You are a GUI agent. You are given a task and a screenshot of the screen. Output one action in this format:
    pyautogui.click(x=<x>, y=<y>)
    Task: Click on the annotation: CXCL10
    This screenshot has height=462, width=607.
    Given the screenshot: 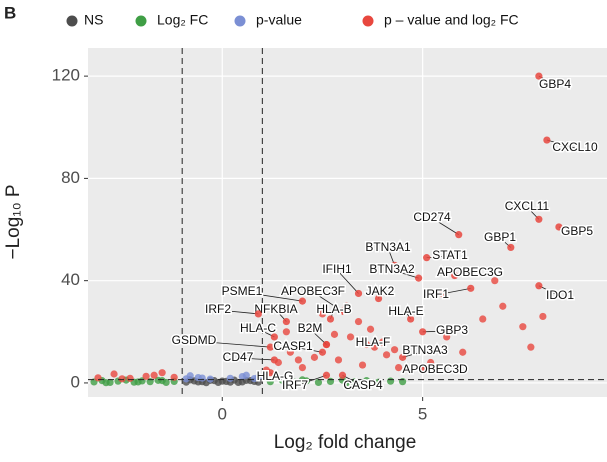 What is the action you would take?
    pyautogui.click(x=575, y=147)
    